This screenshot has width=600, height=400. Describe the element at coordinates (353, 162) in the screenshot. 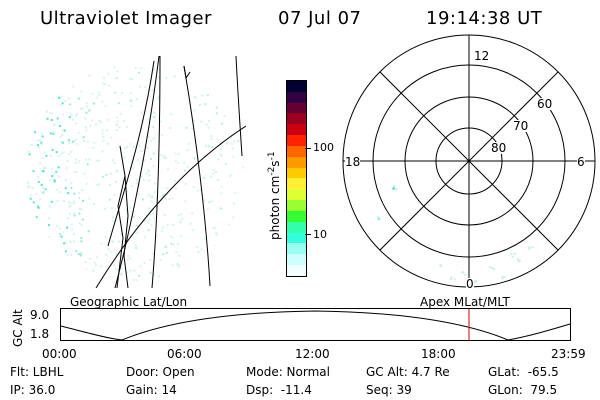

I see `mlt-label-18: 18` at that location.